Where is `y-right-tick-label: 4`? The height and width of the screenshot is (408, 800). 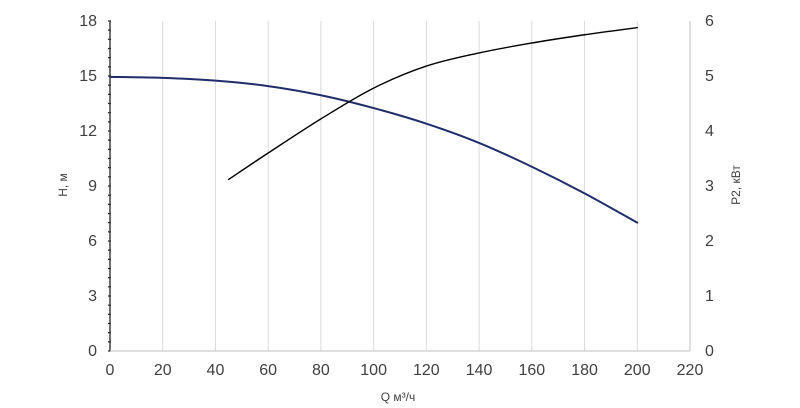
y-right-tick-label: 4 is located at coordinates (709, 131).